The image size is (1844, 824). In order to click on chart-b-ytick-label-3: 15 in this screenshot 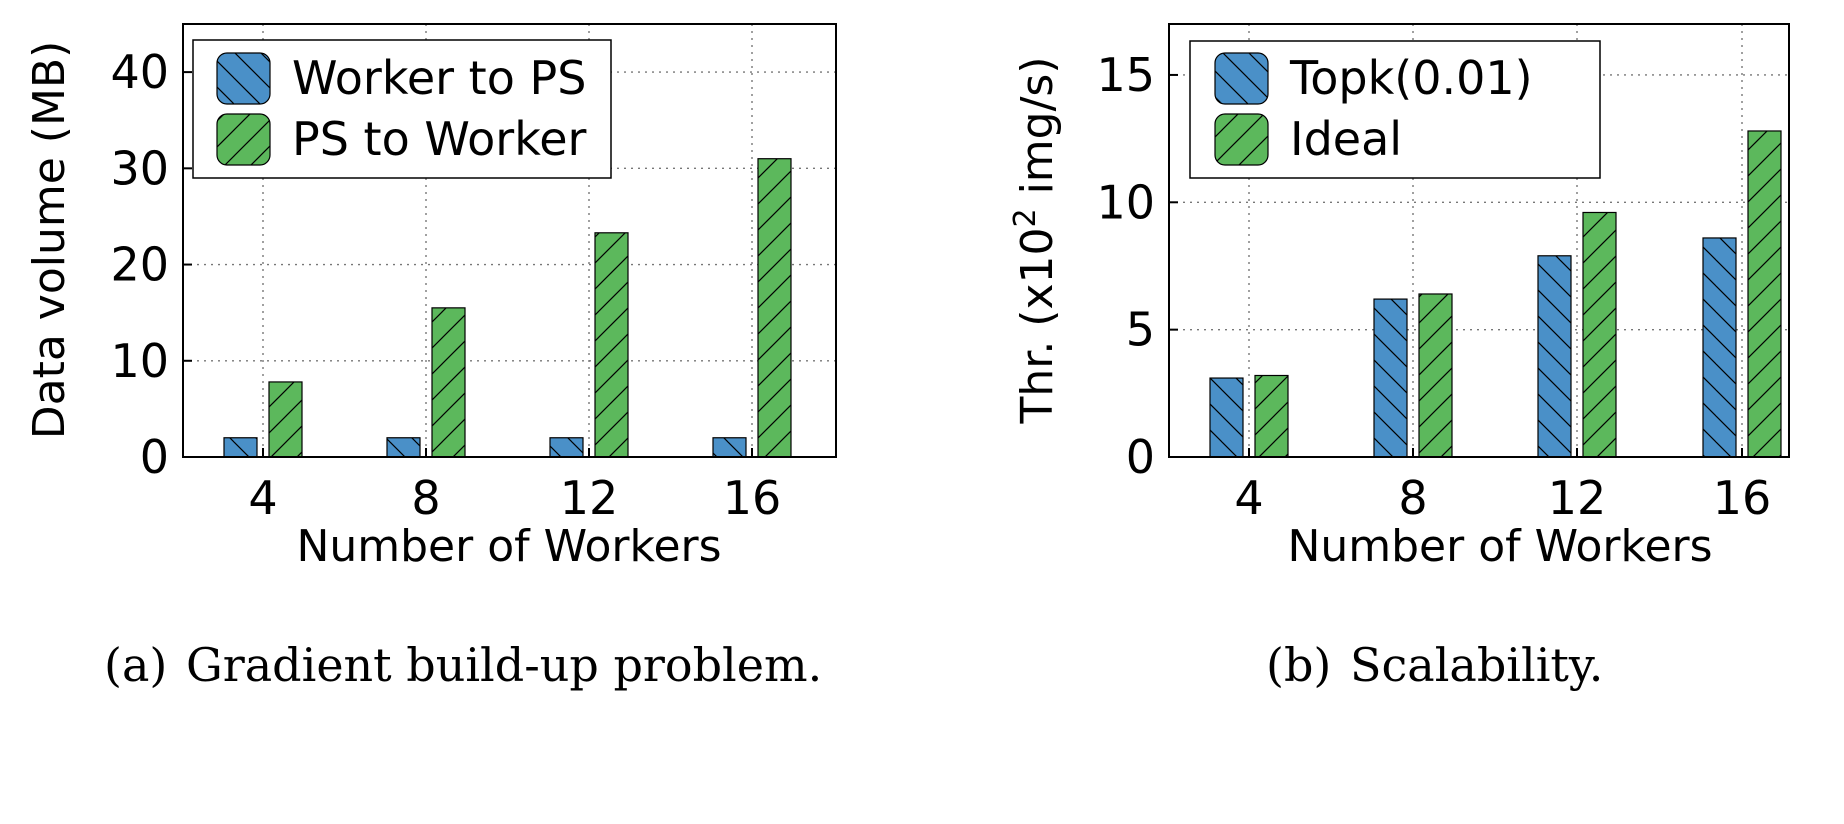, I will do `click(1125, 75)`.